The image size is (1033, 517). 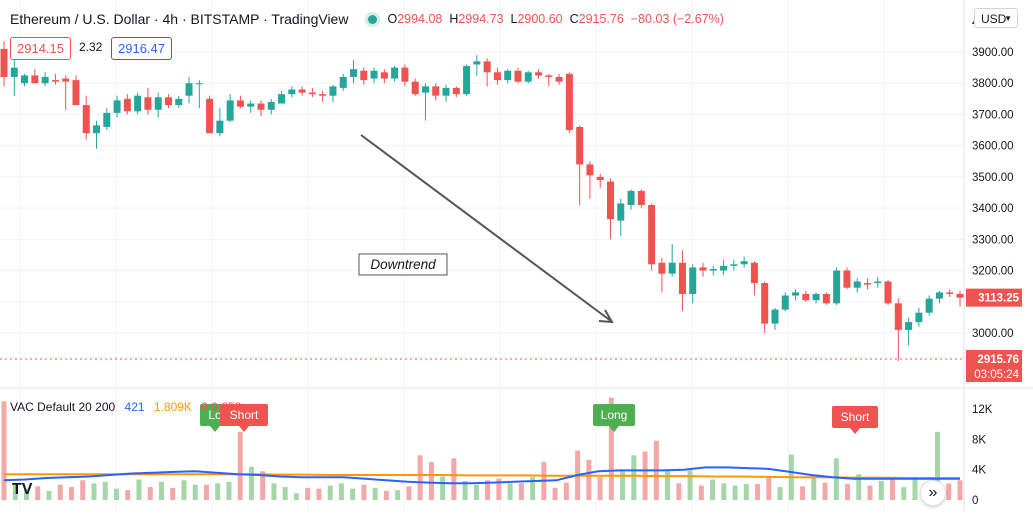 What do you see at coordinates (22, 489) in the screenshot?
I see `tradingview-logo: TV` at bounding box center [22, 489].